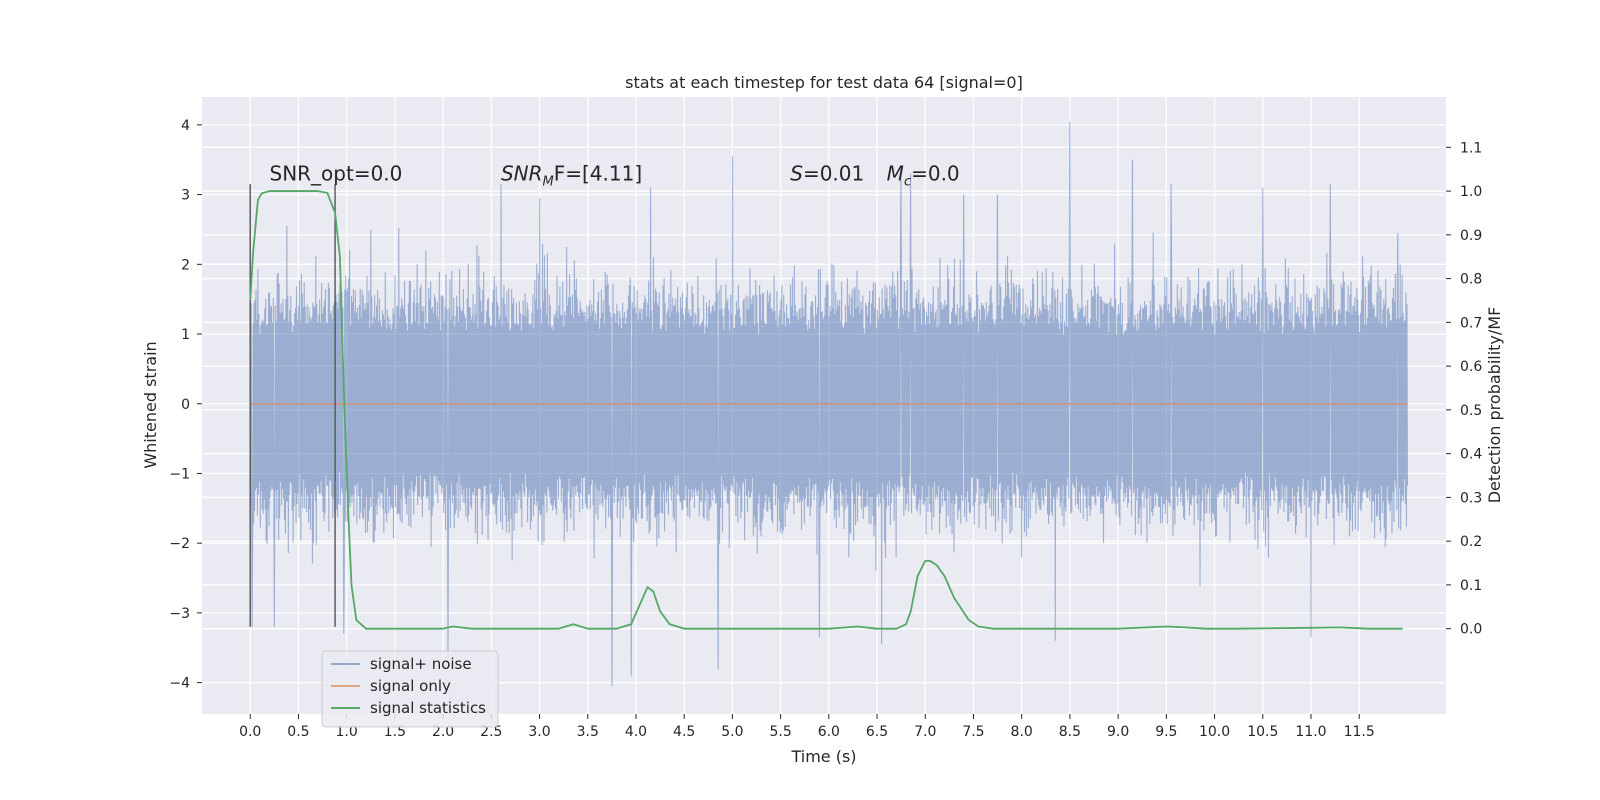  What do you see at coordinates (548, 182) in the screenshot?
I see `annotation-subscript: M` at bounding box center [548, 182].